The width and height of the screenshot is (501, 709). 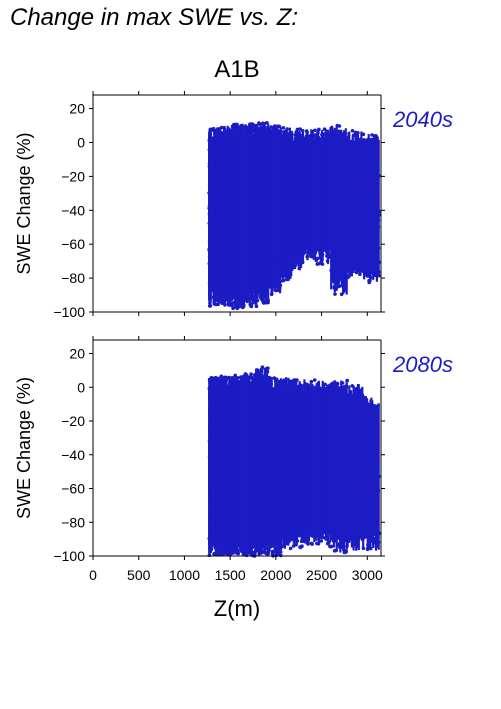 I want to click on scenario-title: A1B, so click(x=237, y=69).